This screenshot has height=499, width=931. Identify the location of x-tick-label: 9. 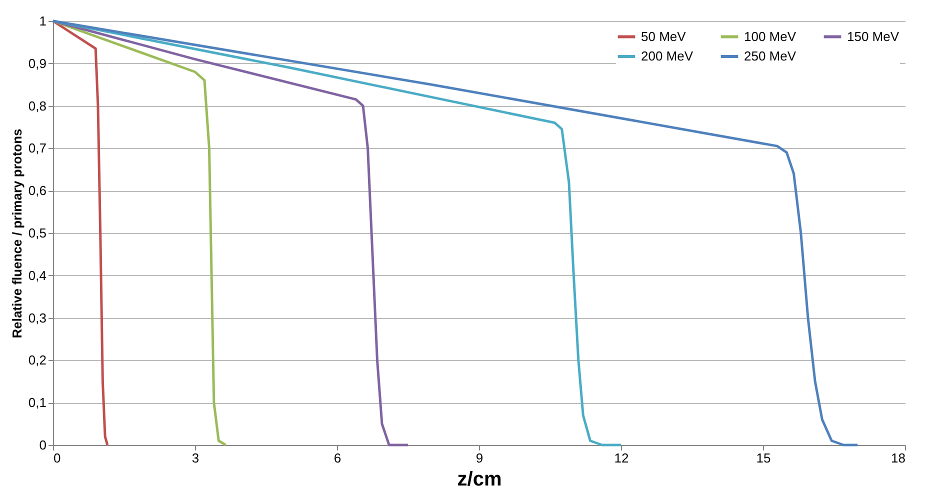
(480, 458).